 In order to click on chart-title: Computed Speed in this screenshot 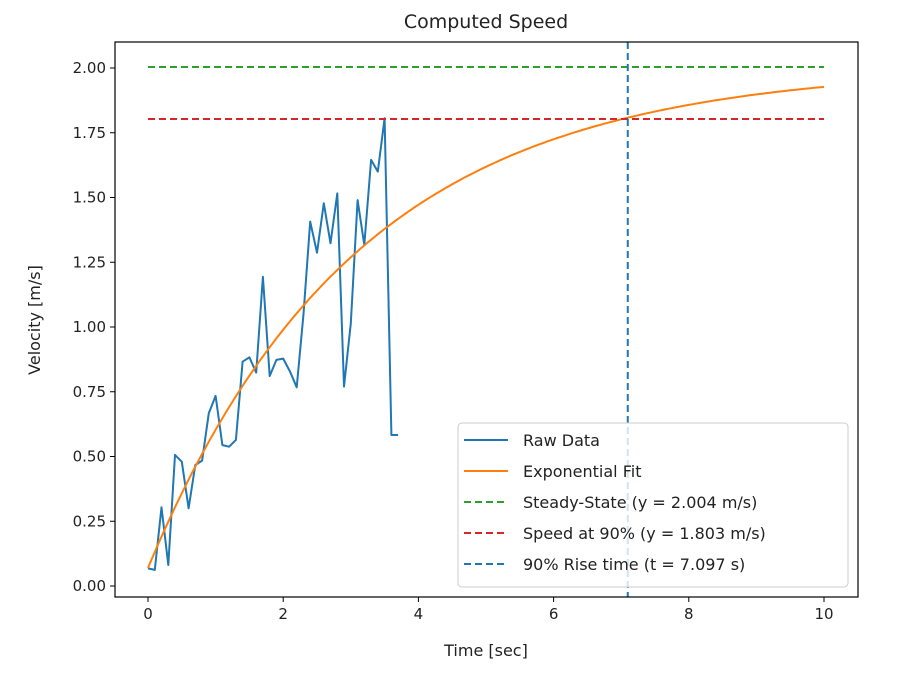, I will do `click(486, 22)`.